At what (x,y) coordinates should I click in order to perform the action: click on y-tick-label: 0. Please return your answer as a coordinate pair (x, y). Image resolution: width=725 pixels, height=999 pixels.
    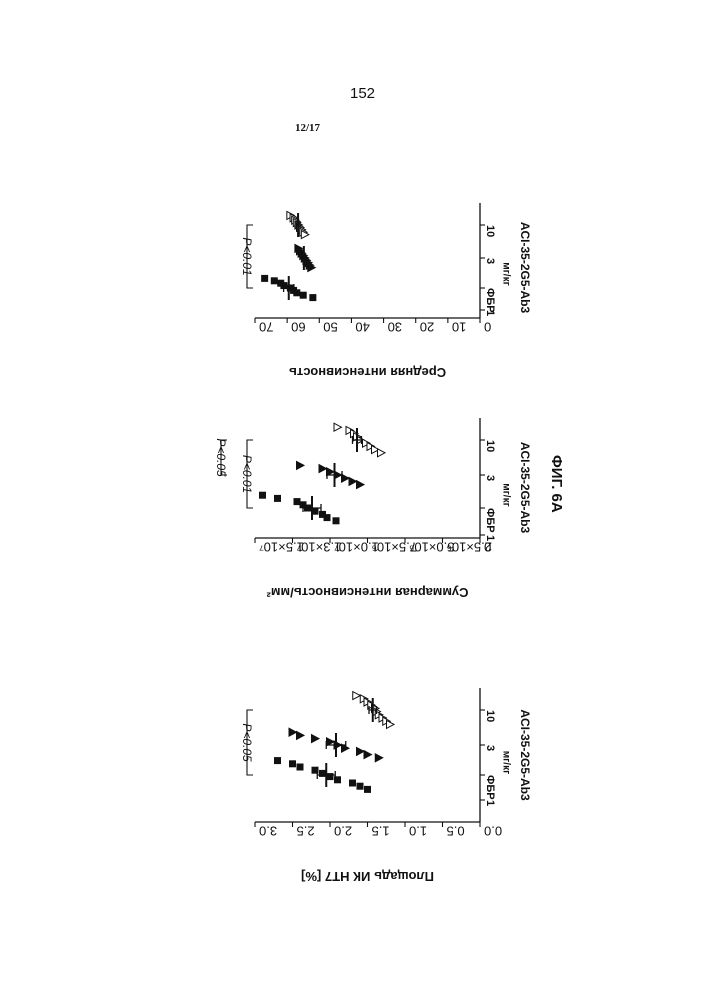
    Looking at the image, I should click on (487, 327).